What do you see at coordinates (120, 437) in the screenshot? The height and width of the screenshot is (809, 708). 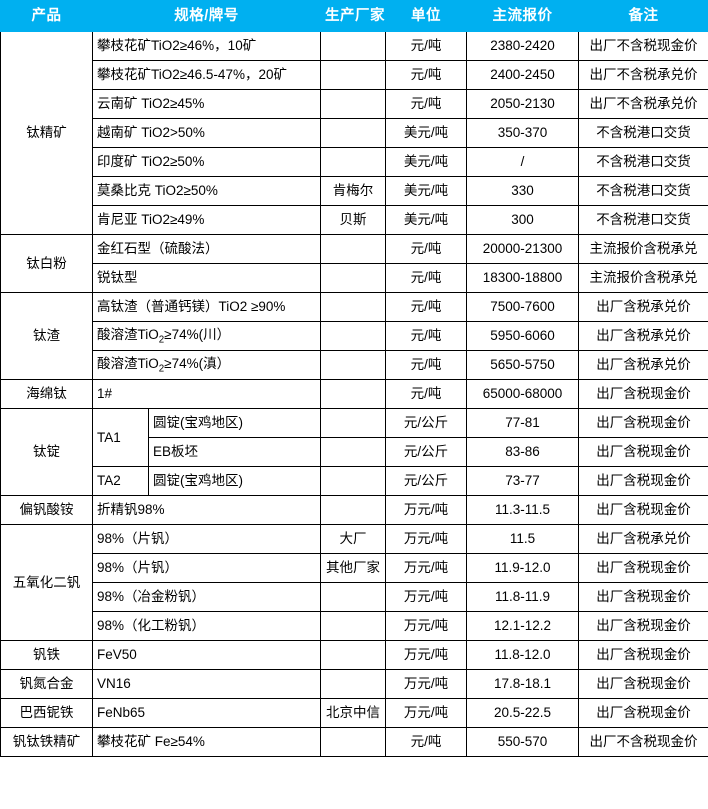 I see `grade-cell: TA1` at bounding box center [120, 437].